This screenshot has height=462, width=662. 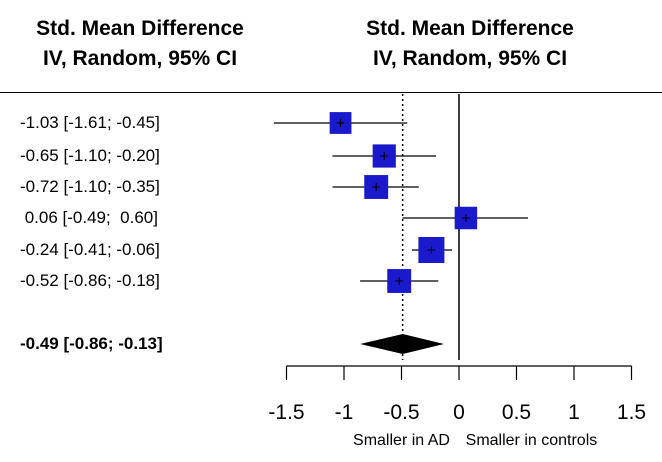 What do you see at coordinates (516, 412) in the screenshot?
I see `x-tick-label: 0.5` at bounding box center [516, 412].